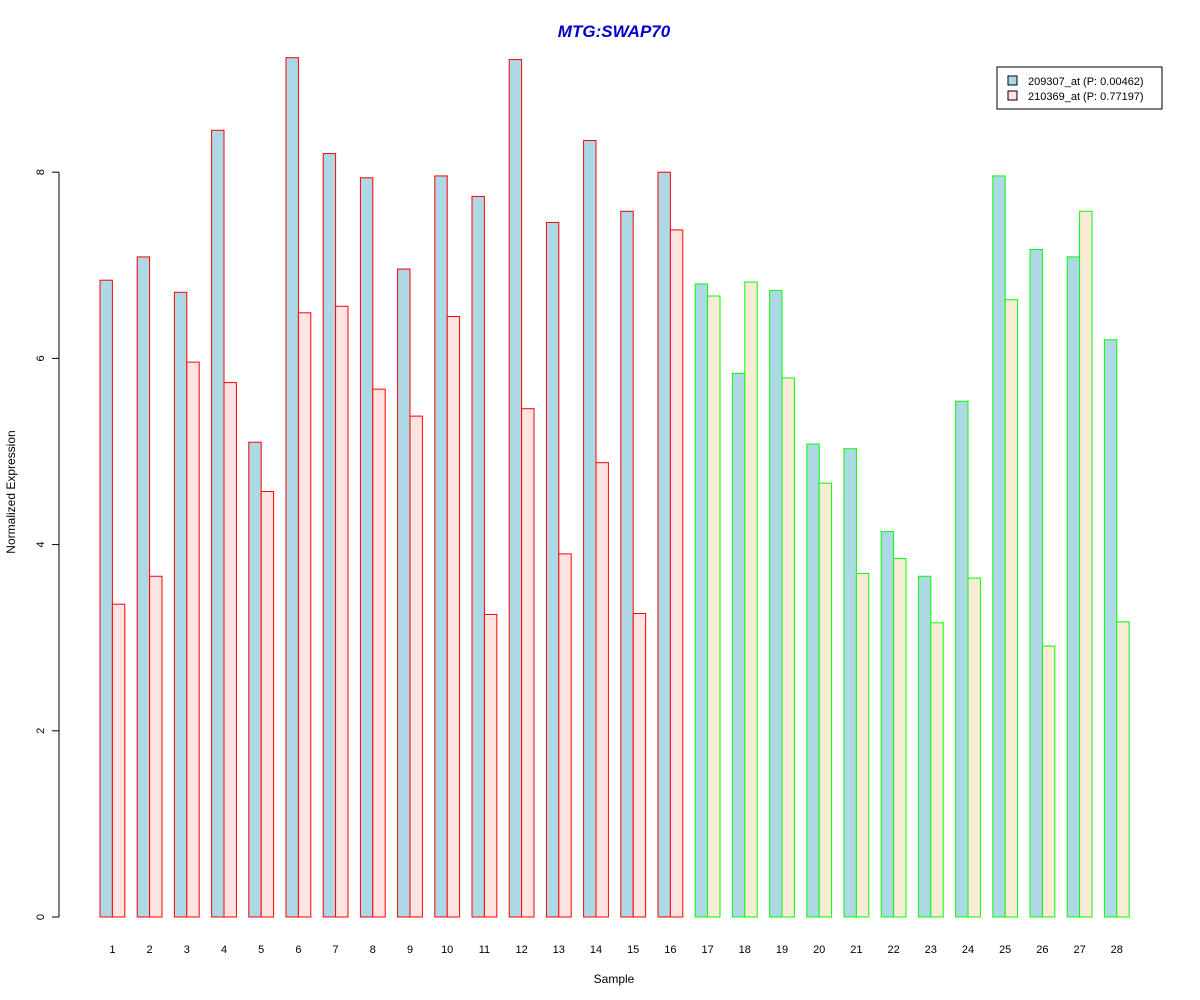  What do you see at coordinates (41, 545) in the screenshot?
I see `y-tick-label: 4` at bounding box center [41, 545].